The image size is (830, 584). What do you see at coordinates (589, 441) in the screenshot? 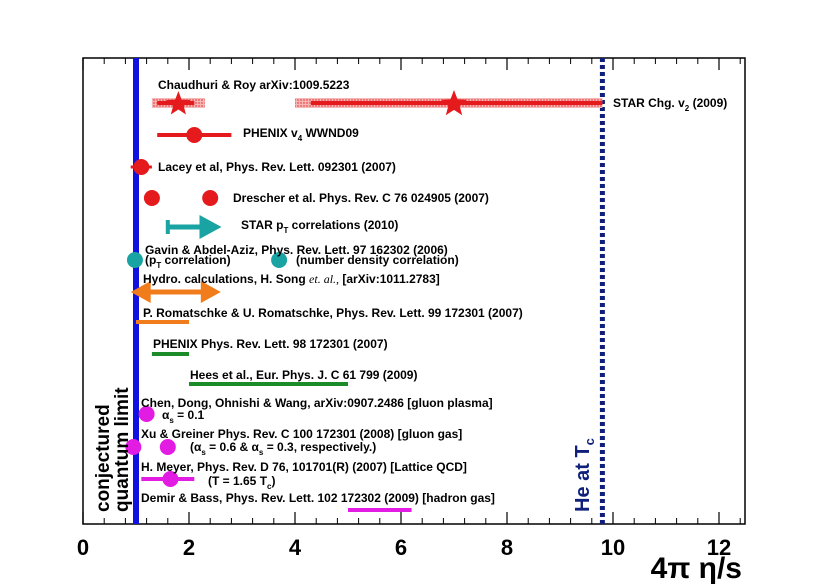
I see `he-tc-label-sub: c` at bounding box center [589, 441].